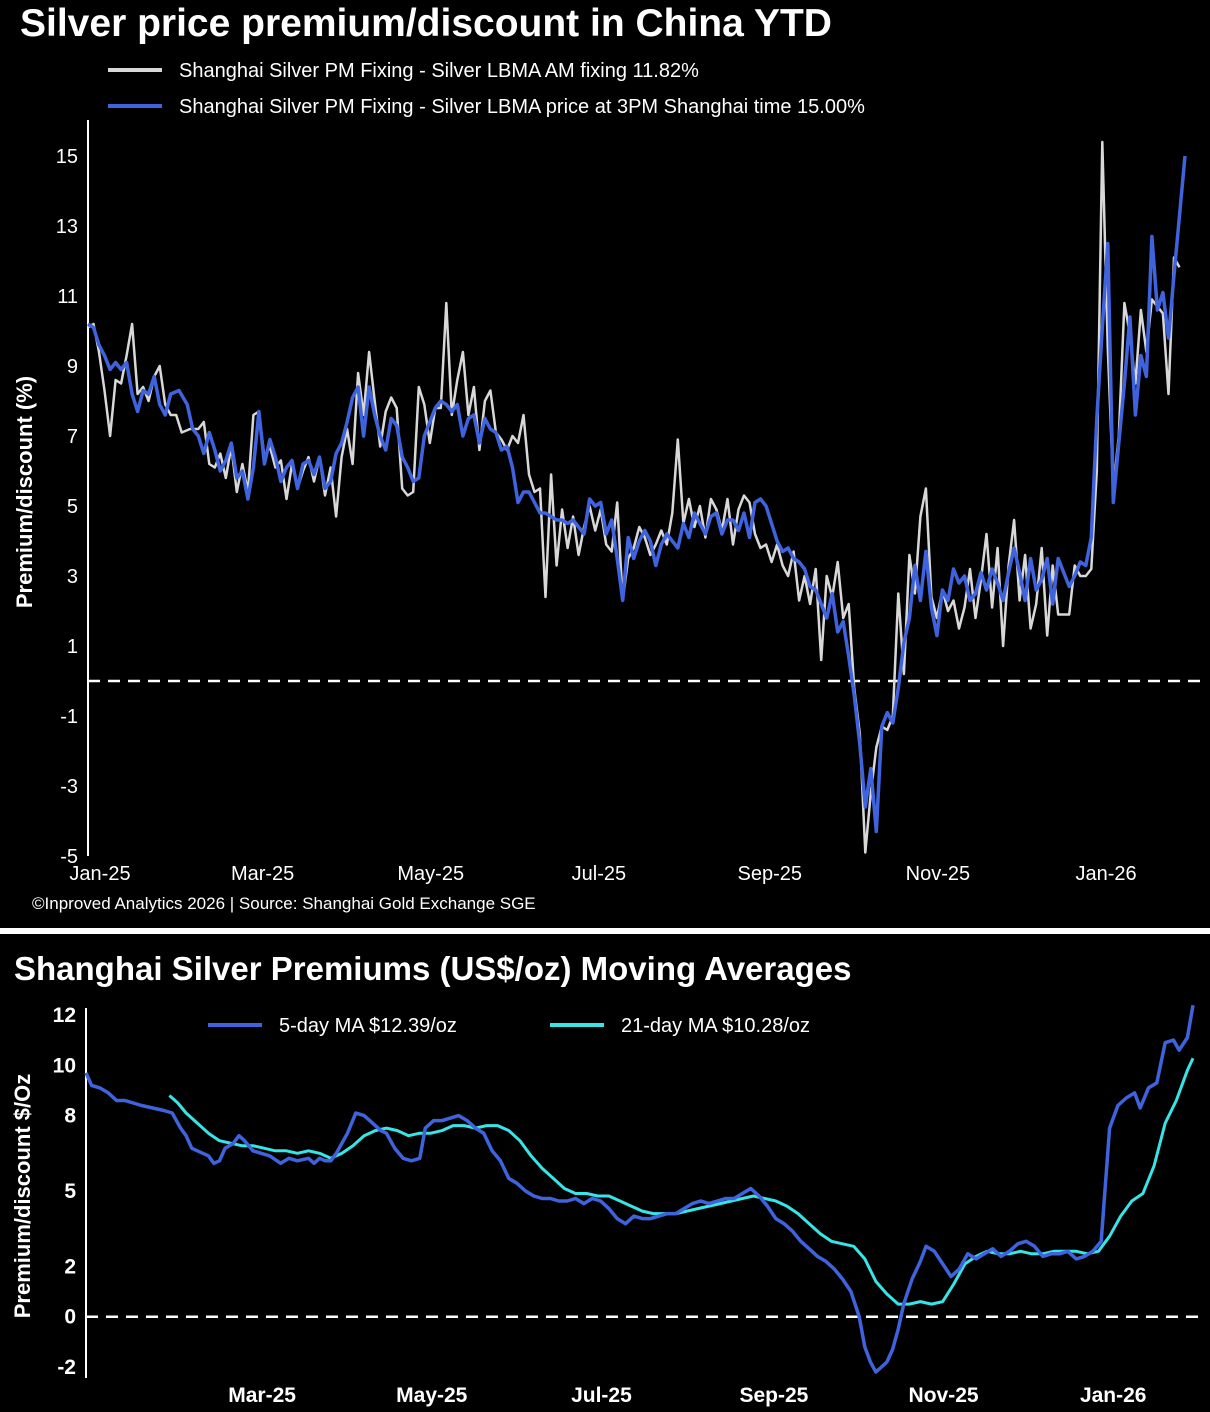  I want to click on series-21day-ma-line, so click(681, 1181).